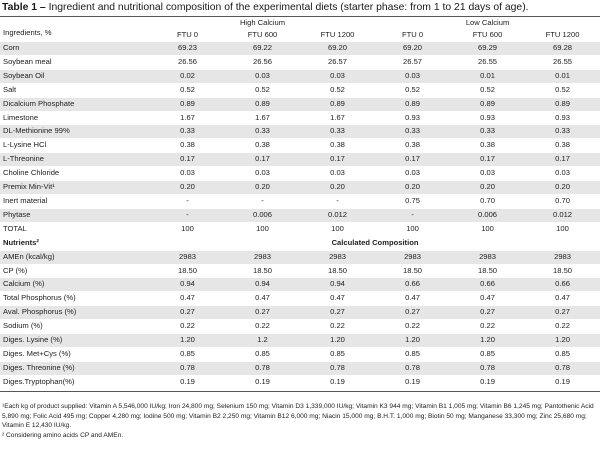  What do you see at coordinates (75, 35) in the screenshot?
I see `row-header-label: Ingredients, %` at bounding box center [75, 35].